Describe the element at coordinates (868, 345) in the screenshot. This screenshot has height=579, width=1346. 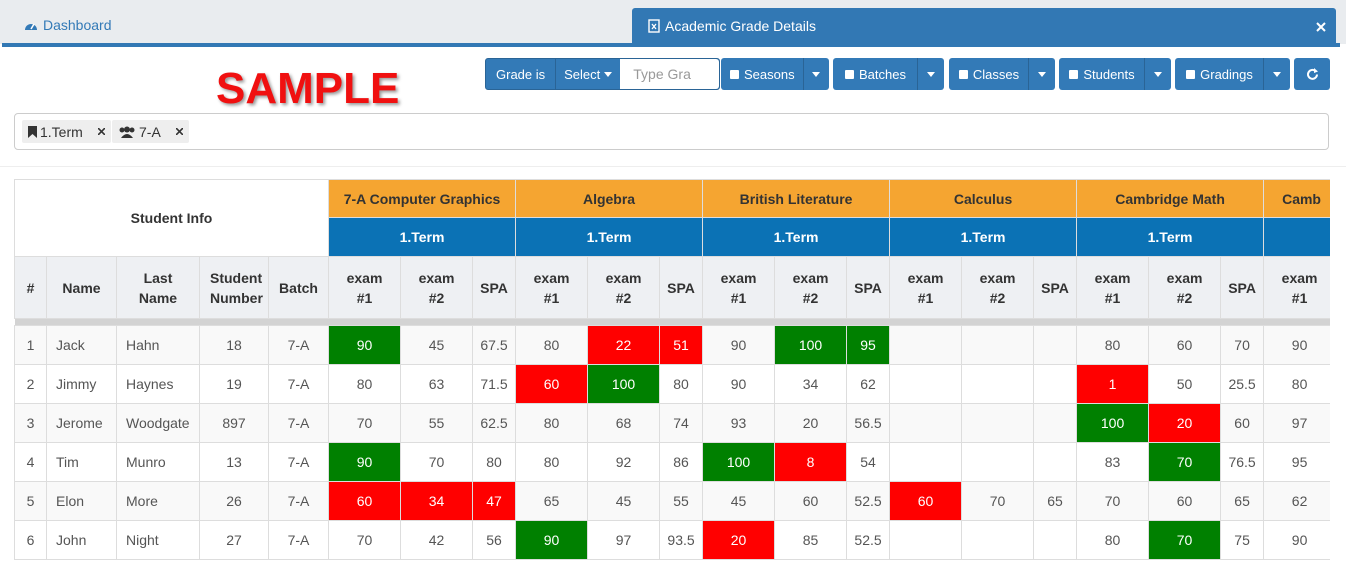
I see `grade-cell: 95` at that location.